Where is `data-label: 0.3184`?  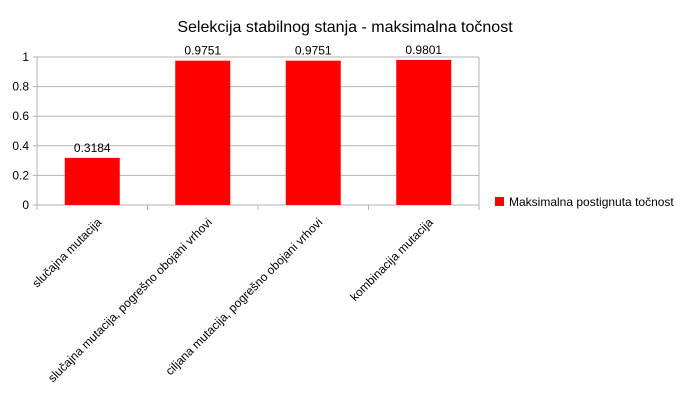
data-label: 0.3184 is located at coordinates (92, 148).